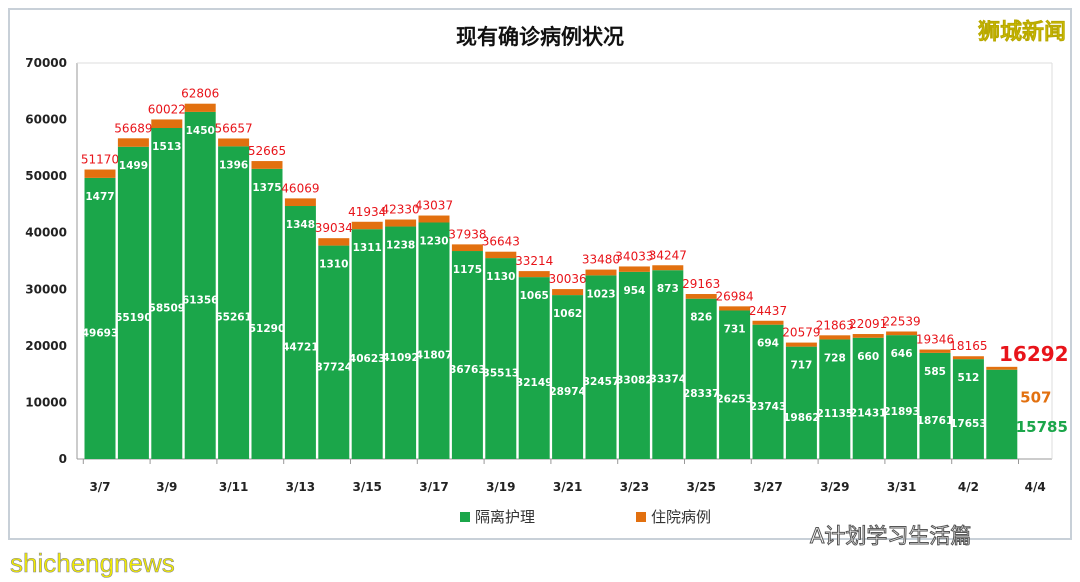 The image size is (1080, 582). I want to click on wechat-watermark: A计划学习生活篇, so click(890, 536).